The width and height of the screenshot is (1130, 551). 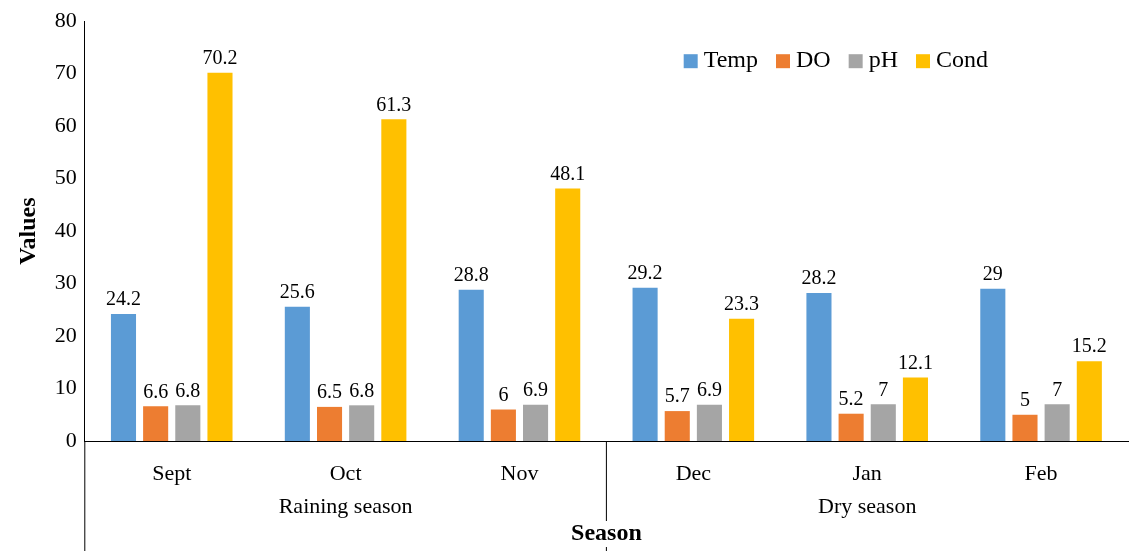 I want to click on data-label: 25.6, so click(x=297, y=290).